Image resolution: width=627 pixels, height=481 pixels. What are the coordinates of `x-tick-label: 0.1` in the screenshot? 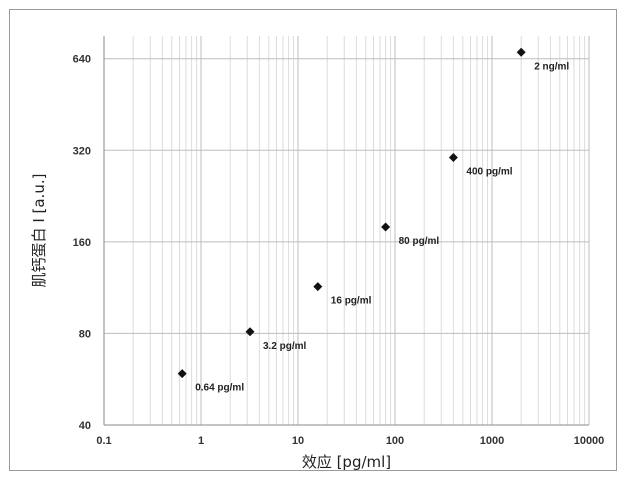 It's located at (103, 441).